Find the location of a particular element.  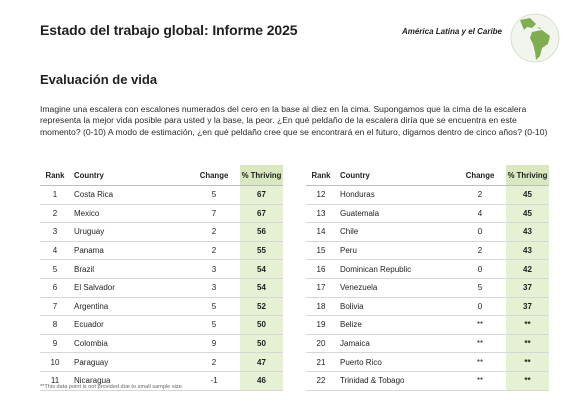

rank-cell: 9 is located at coordinates (55, 344).